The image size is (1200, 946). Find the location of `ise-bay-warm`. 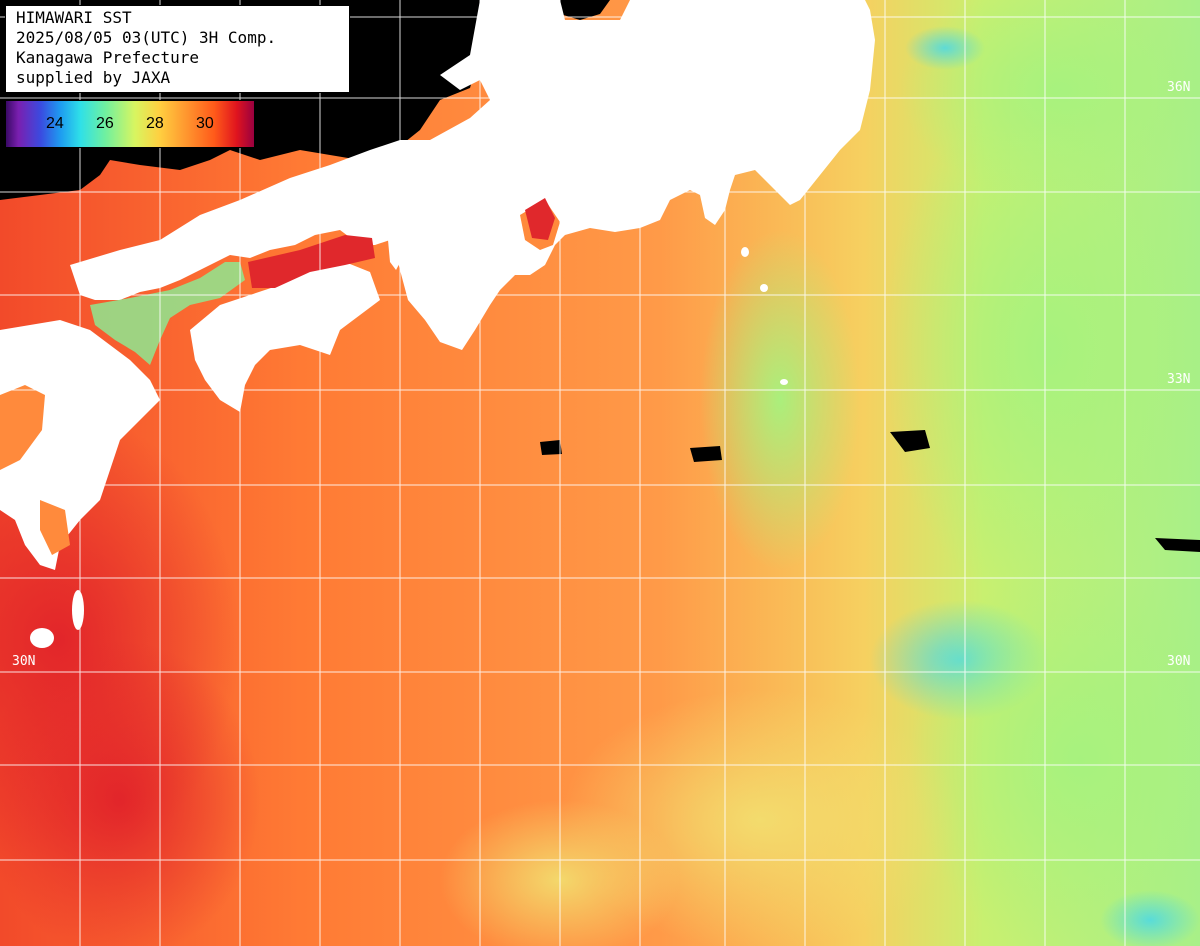

ise-bay-warm is located at coordinates (540, 219).